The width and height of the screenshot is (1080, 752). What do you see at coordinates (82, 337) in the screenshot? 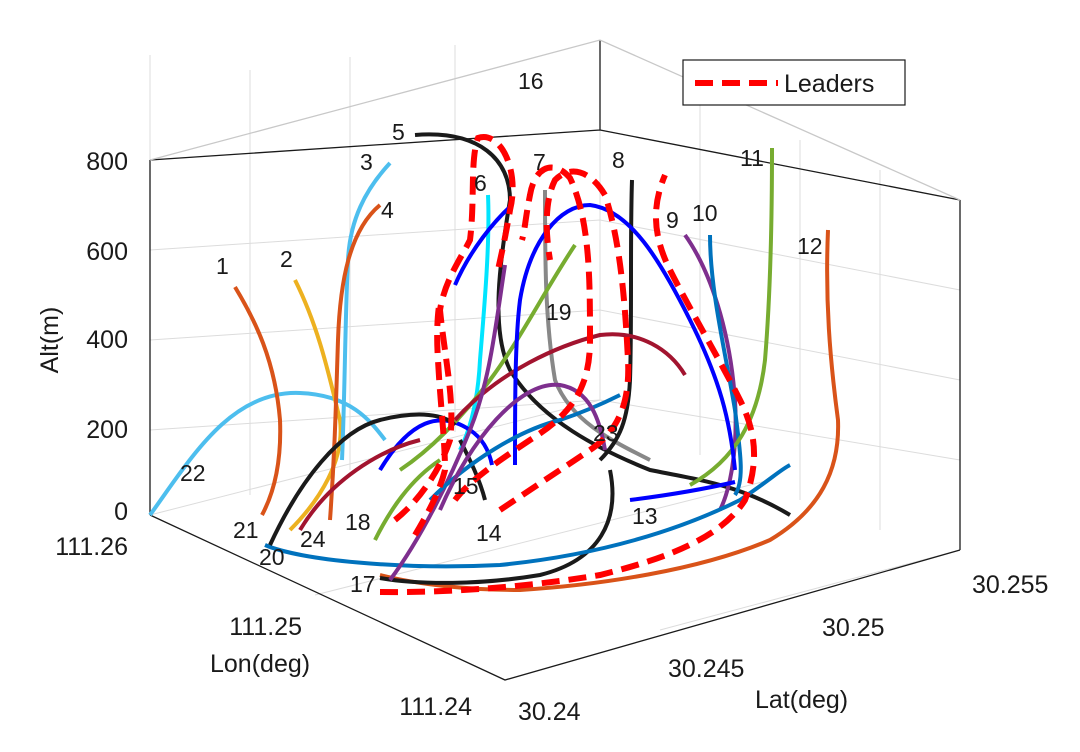
I see `z-axis: 800 600 400 200 0 Alt(m)` at bounding box center [82, 337].